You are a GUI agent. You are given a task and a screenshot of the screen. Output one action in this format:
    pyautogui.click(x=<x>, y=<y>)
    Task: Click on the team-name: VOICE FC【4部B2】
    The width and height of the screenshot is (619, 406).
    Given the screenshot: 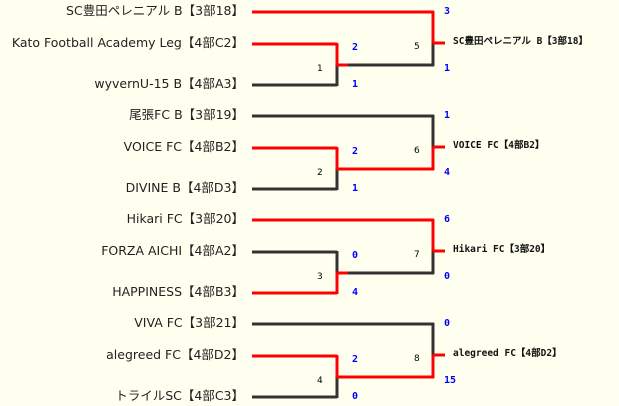 What is the action you would take?
    pyautogui.click(x=183, y=146)
    